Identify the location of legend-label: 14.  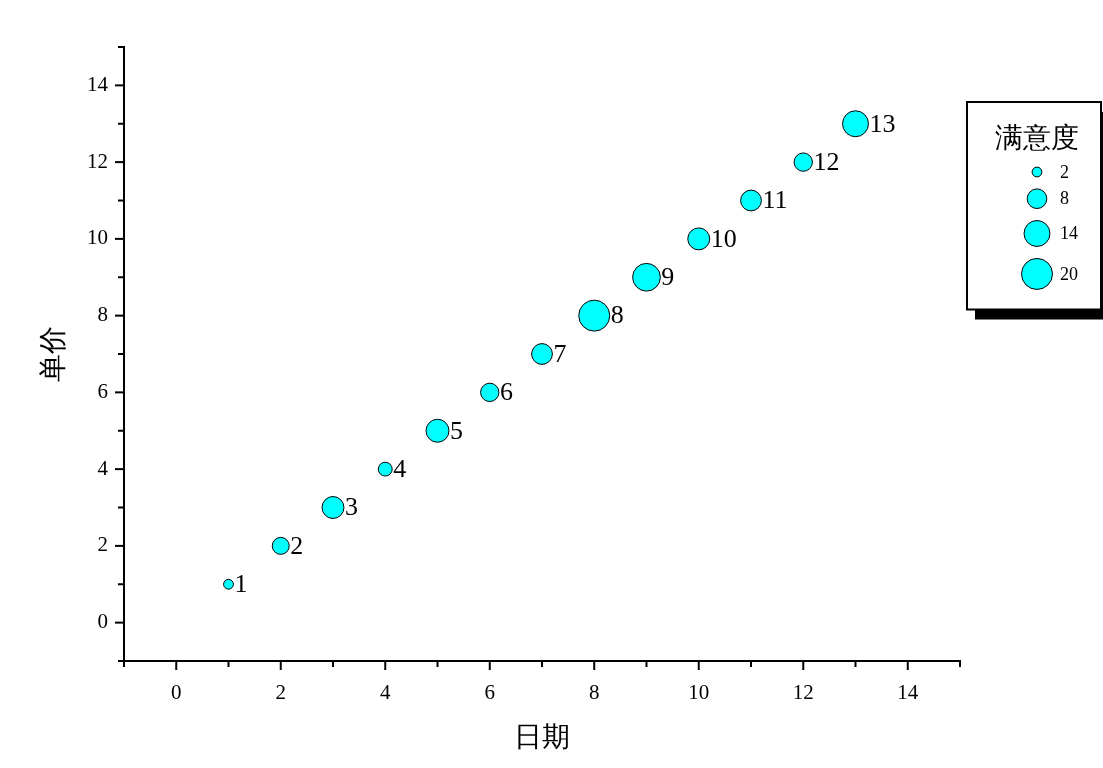
(1069, 233).